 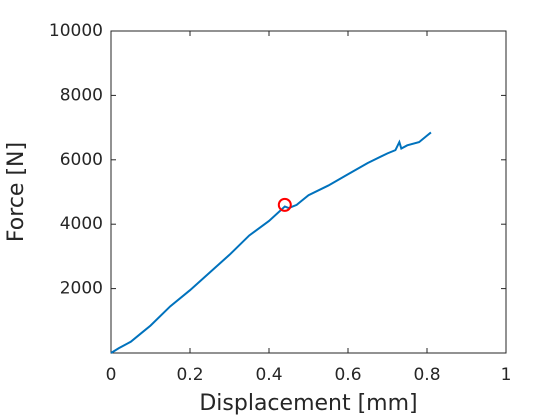 What do you see at coordinates (76, 31) in the screenshot?
I see `y-tick-label: 10000` at bounding box center [76, 31].